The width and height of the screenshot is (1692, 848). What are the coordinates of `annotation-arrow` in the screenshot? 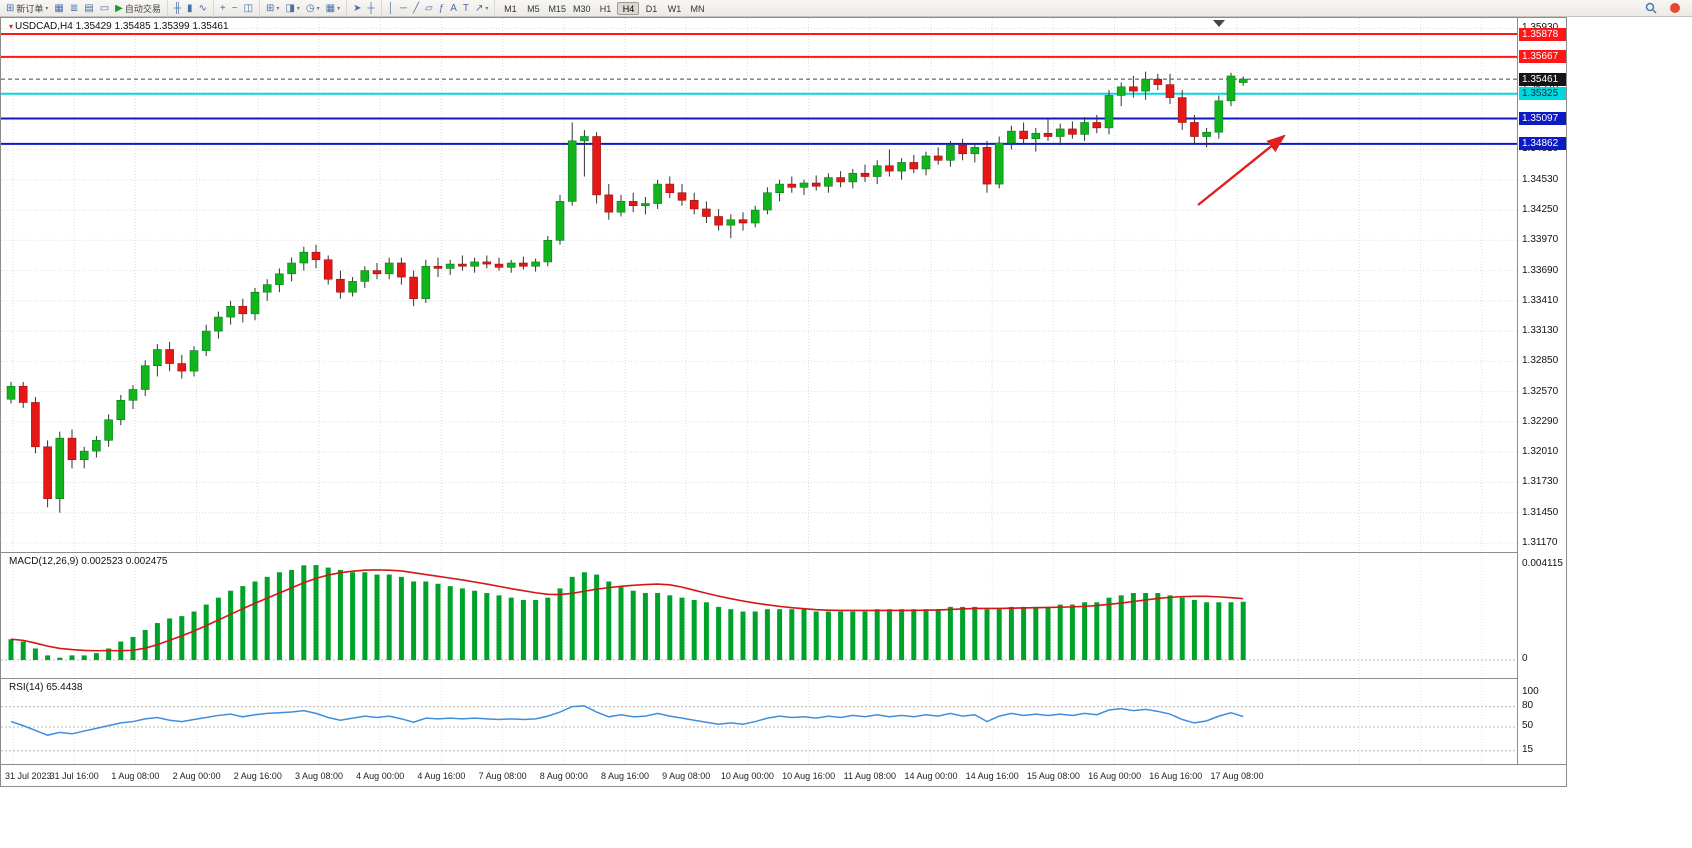 It's located at (1241, 170).